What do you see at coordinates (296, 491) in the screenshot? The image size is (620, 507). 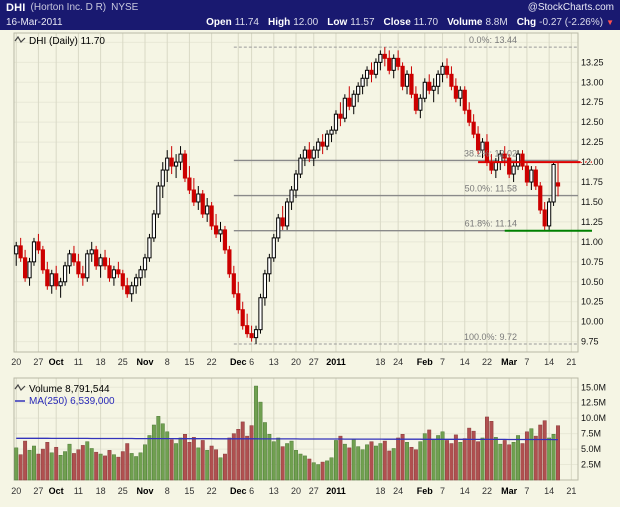 I see `x-axis-label: 20` at bounding box center [296, 491].